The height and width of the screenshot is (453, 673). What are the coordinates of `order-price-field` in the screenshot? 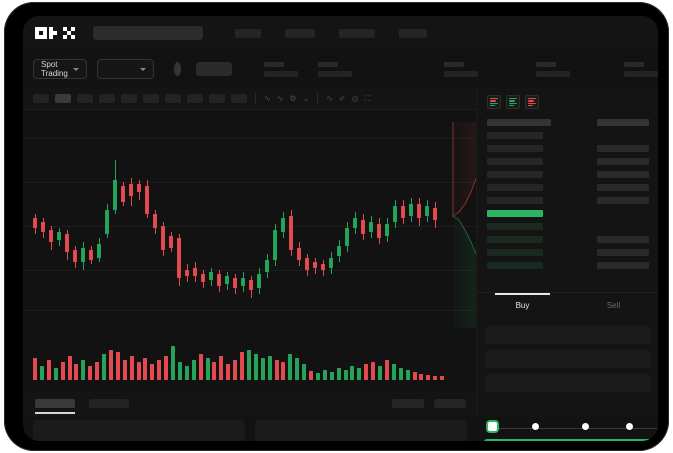 It's located at (568, 335).